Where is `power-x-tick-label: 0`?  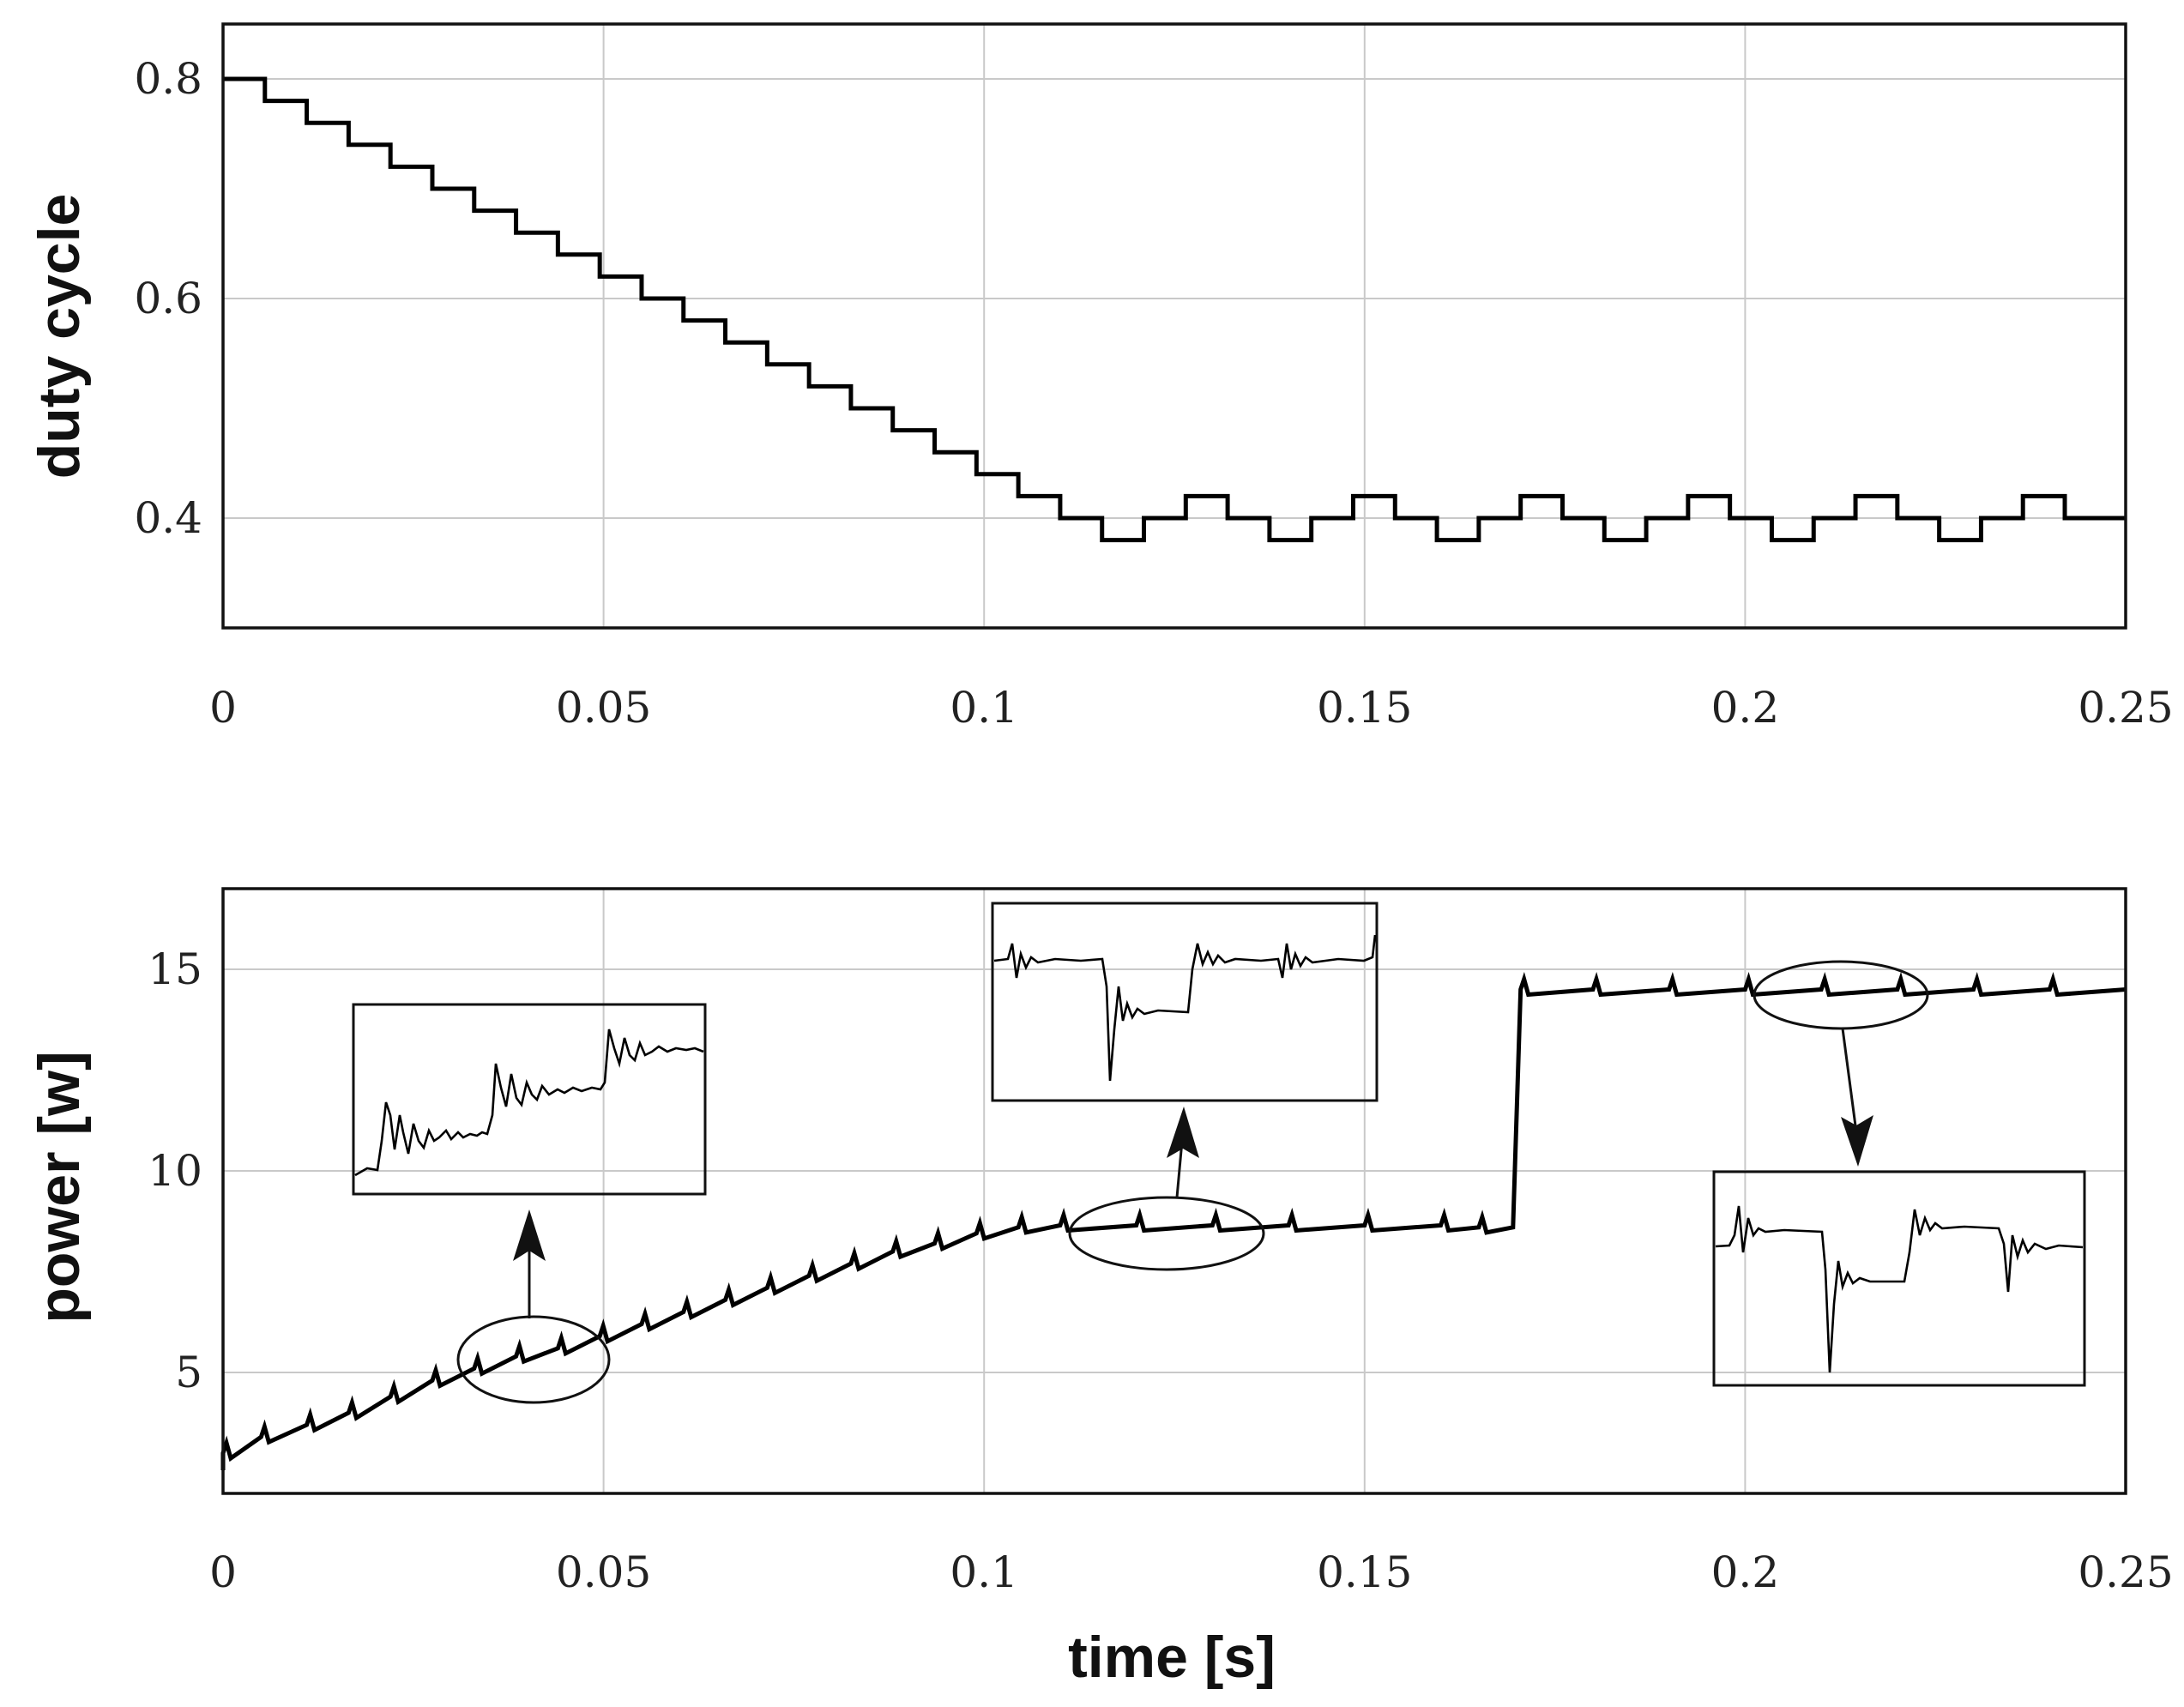 power-x-tick-label: 0 is located at coordinates (223, 1572).